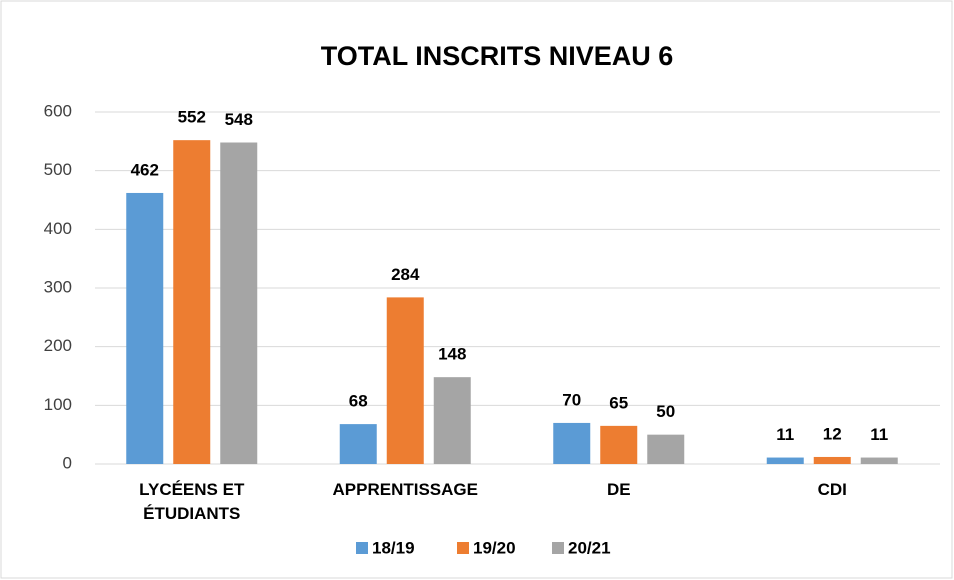  Describe the element at coordinates (58, 345) in the screenshot. I see `y-tick-label: 200` at that location.